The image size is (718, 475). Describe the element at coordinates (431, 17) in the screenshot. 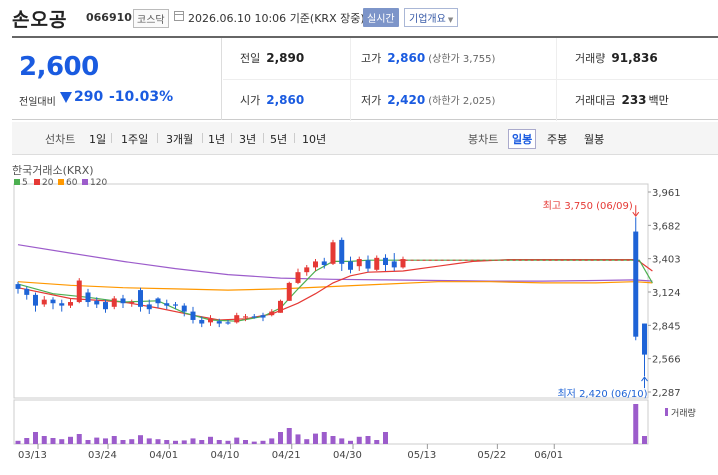

I see `company-overview-button: 기업개요 ▼` at that location.